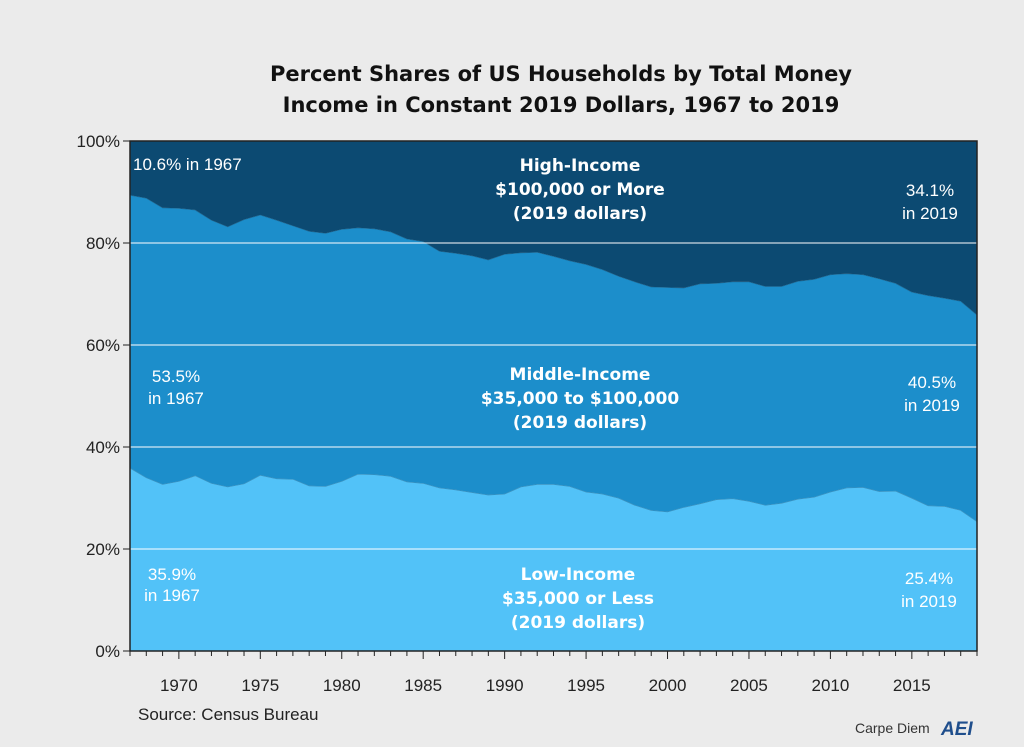 The width and height of the screenshot is (1024, 747). What do you see at coordinates (103, 345) in the screenshot?
I see `y-tick-label: 60%` at bounding box center [103, 345].